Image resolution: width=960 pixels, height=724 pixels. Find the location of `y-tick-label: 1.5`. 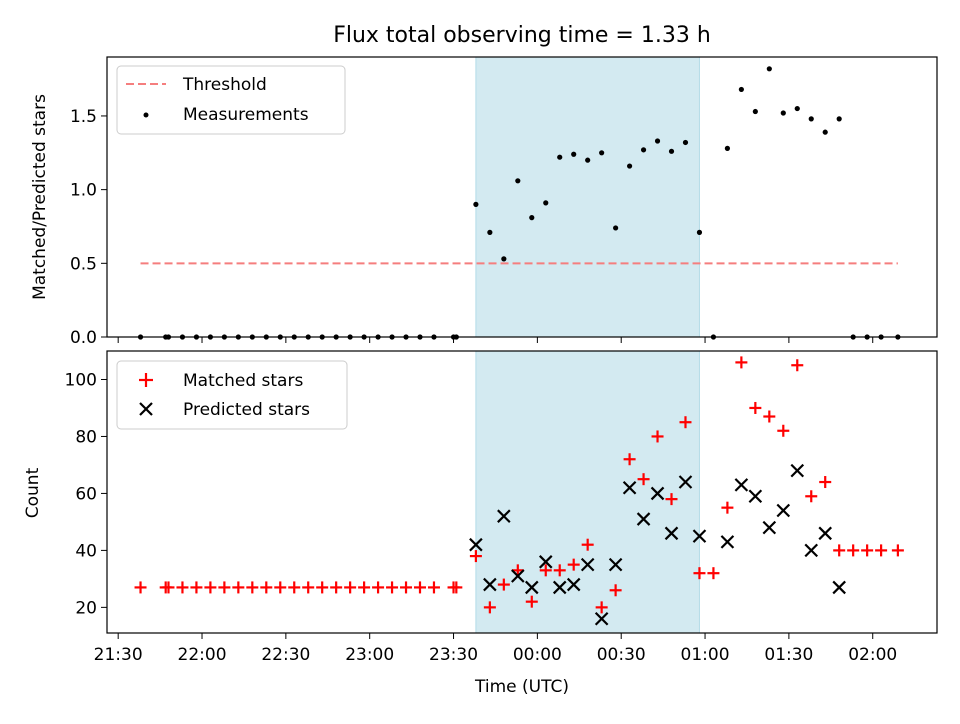

y-tick-label: 1.5 is located at coordinates (83, 117).